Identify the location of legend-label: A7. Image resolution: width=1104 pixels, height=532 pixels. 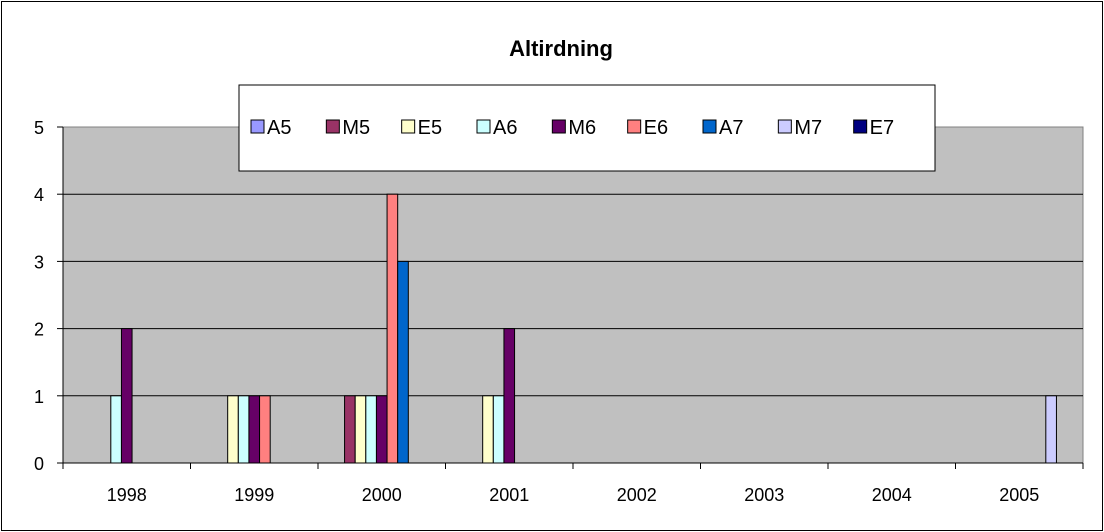
(731, 128).